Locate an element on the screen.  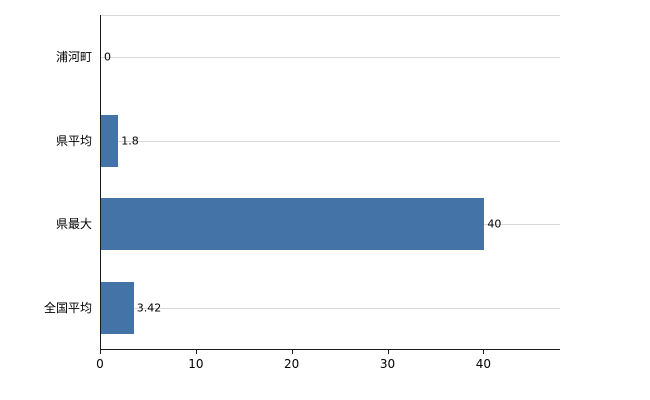
x-tick-label: 40 is located at coordinates (483, 364).